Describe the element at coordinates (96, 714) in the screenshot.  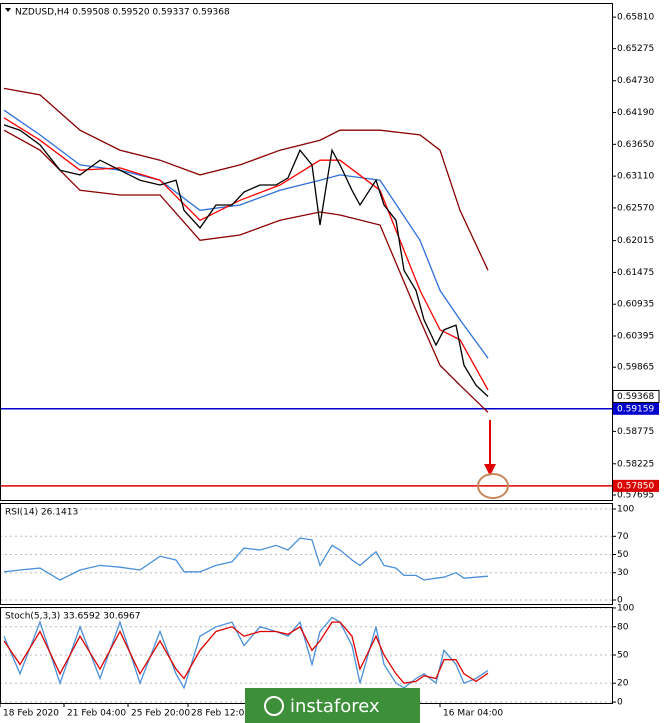
I see `x-tick-label: 21 Feb 04:00` at that location.